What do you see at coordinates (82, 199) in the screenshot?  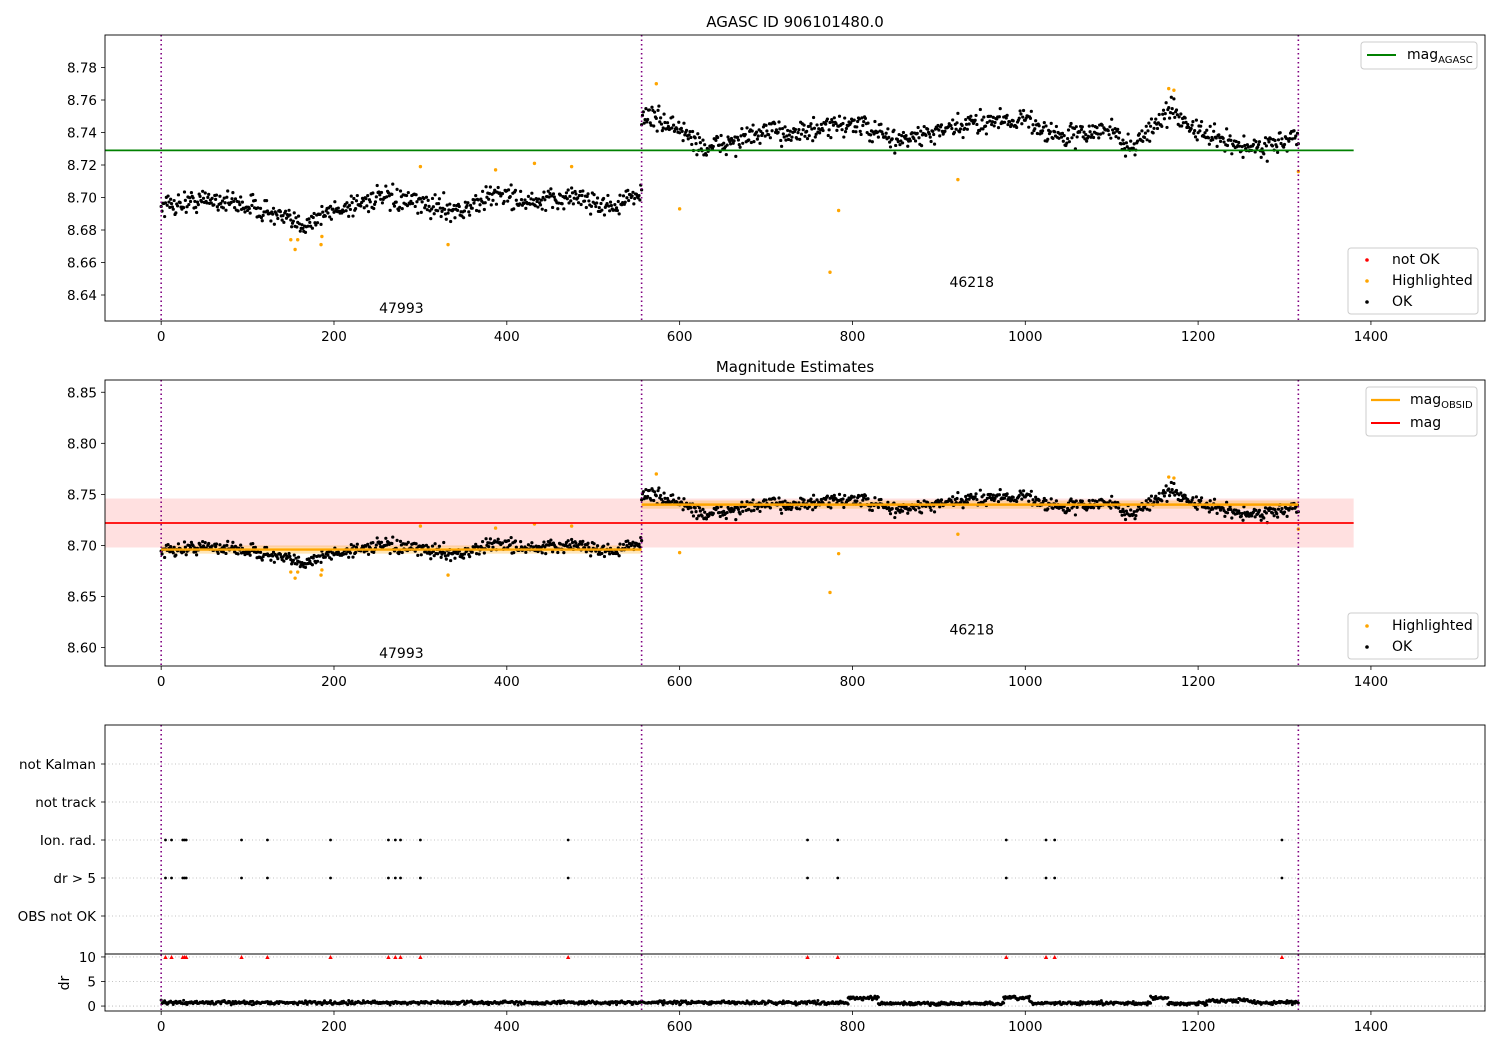 I see `y-tick-label: 8.70` at bounding box center [82, 199].